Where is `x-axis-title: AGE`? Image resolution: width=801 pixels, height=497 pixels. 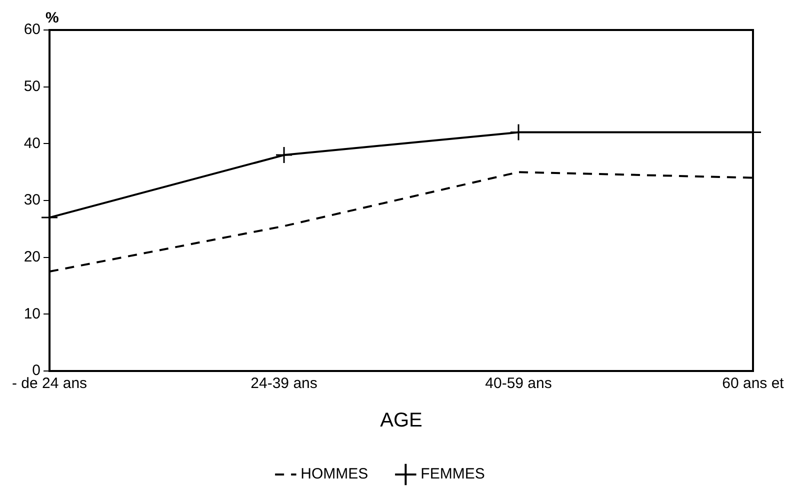
x-axis-title: AGE is located at coordinates (401, 421).